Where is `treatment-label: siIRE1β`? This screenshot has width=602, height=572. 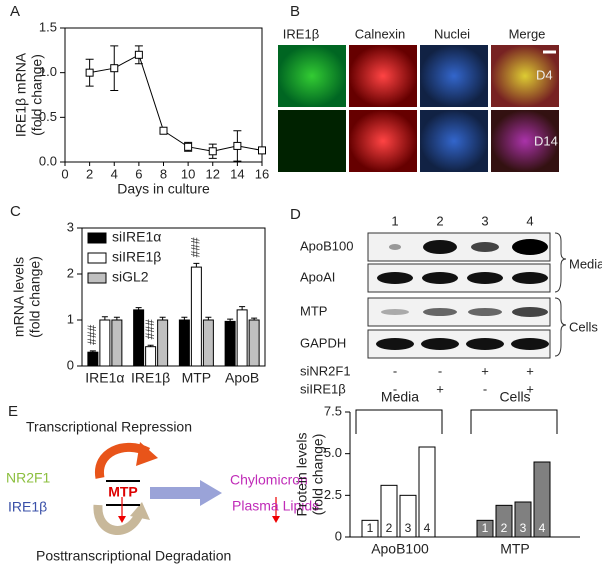
treatment-label: siIRE1β is located at coordinates (323, 388).